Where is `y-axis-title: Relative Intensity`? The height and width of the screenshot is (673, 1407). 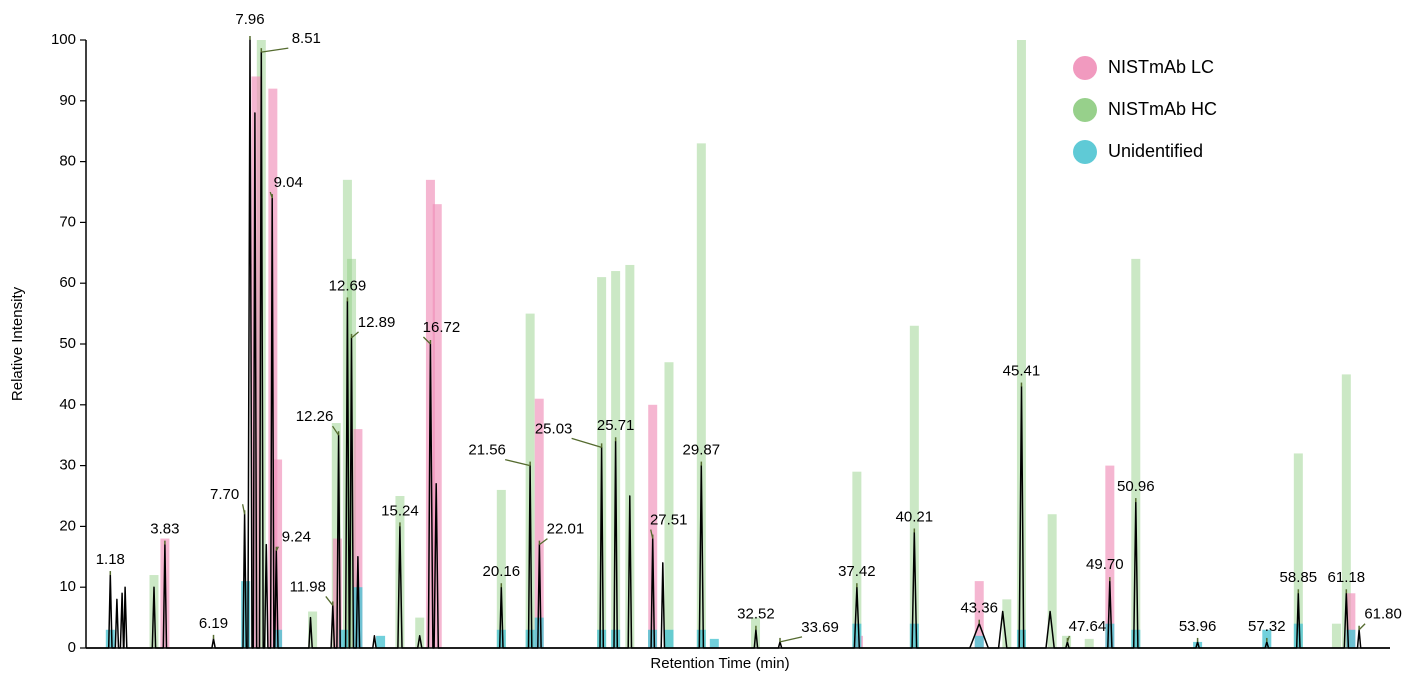 y-axis-title: Relative Intensity is located at coordinates (17, 343).